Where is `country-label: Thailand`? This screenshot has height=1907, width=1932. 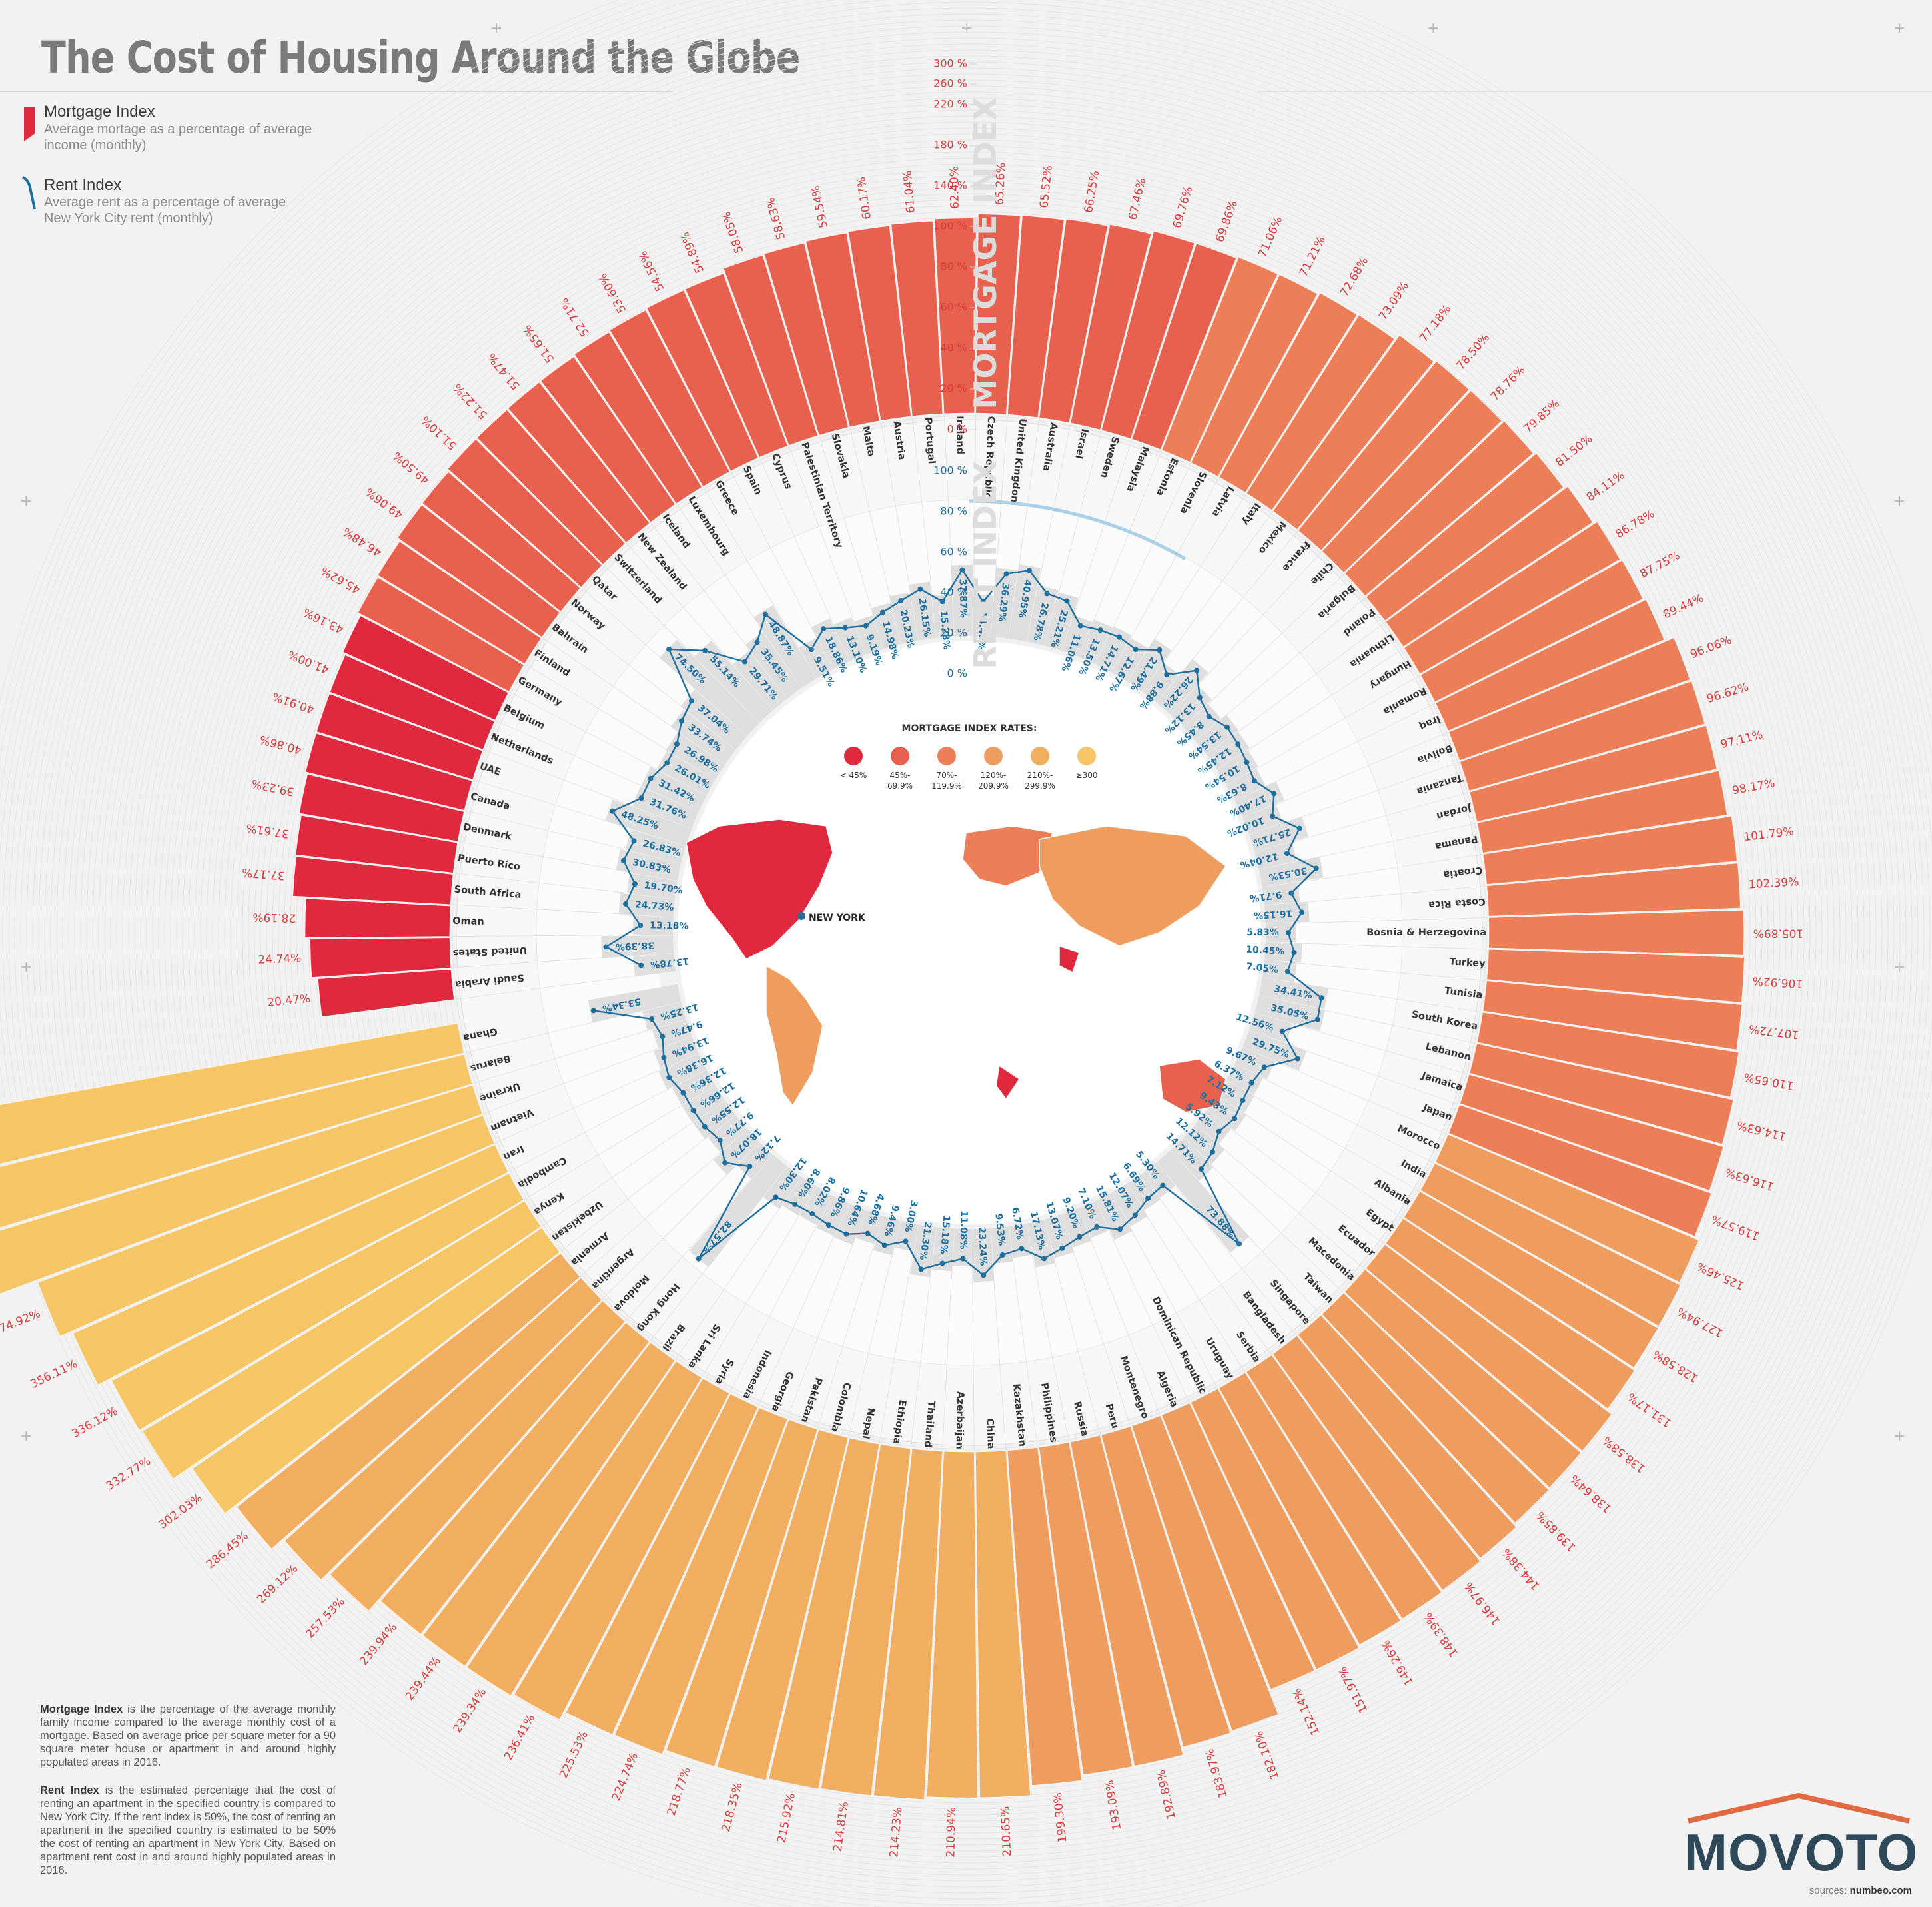 country-label: Thailand is located at coordinates (929, 1425).